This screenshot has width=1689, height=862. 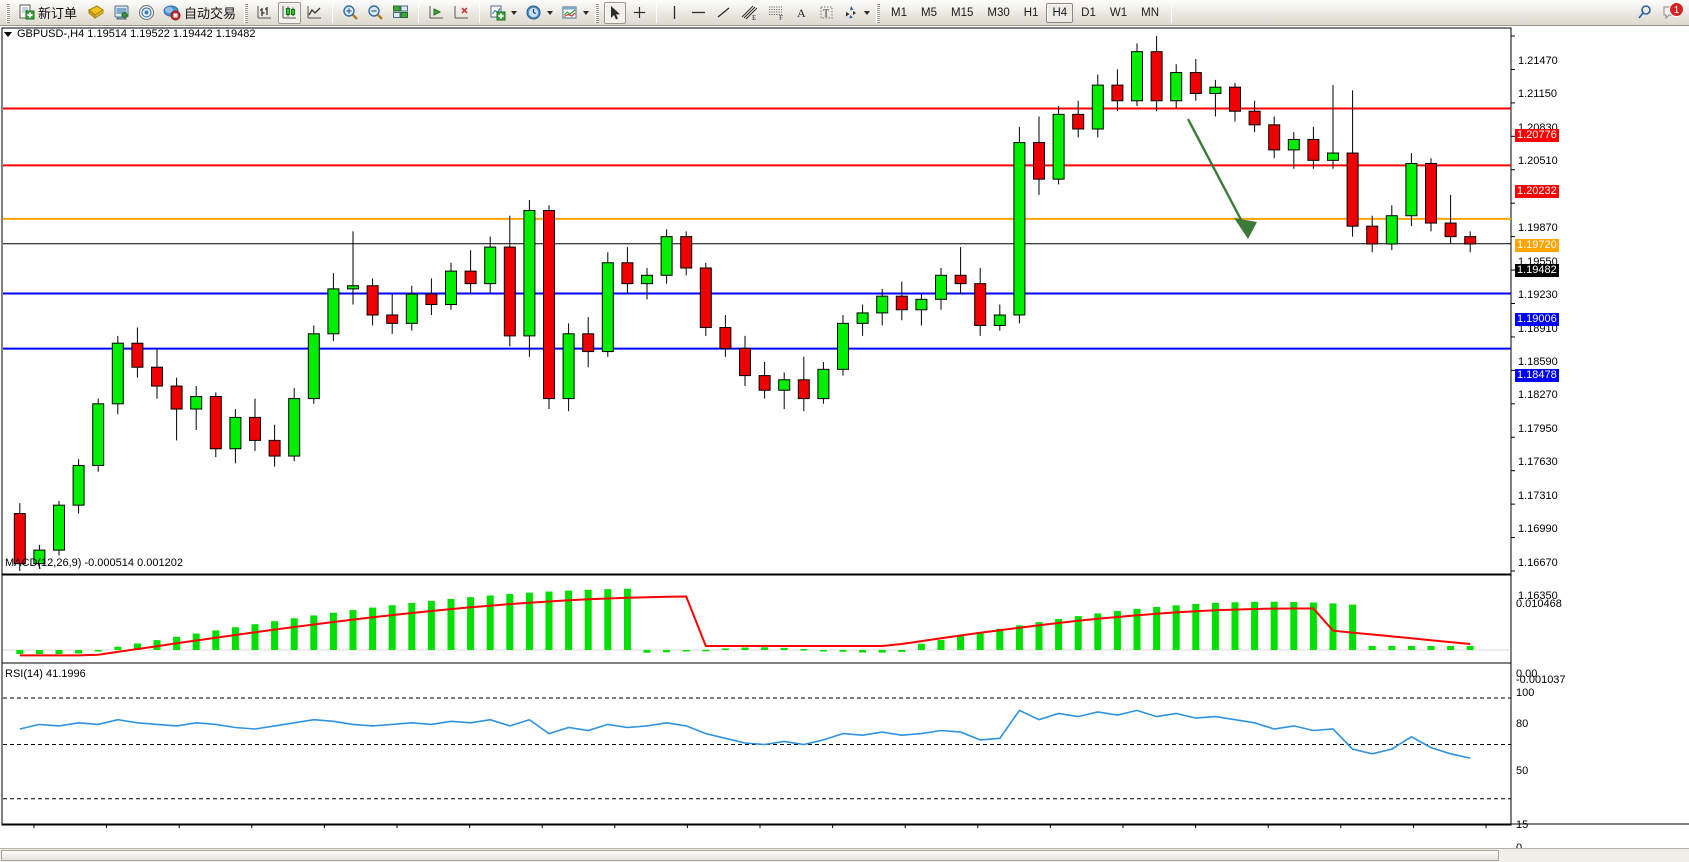 I want to click on search-icon-button, so click(x=1644, y=13).